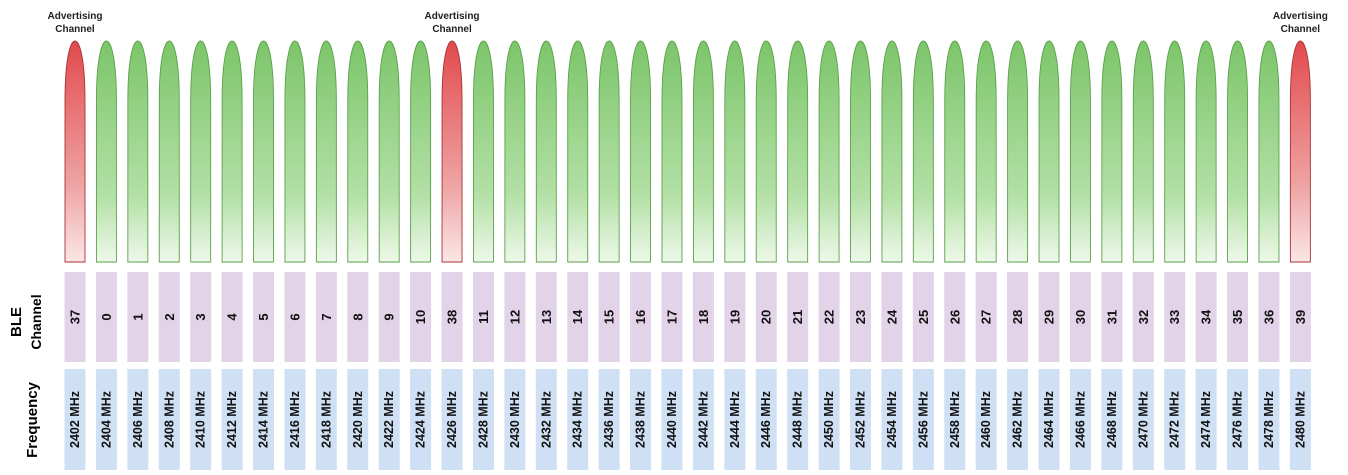  I want to click on channel-number: 16, so click(640, 317).